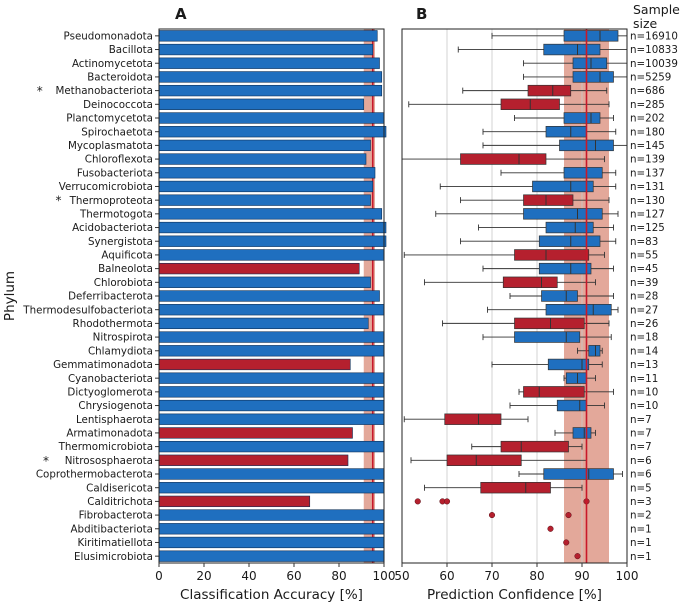 Image resolution: width=681 pixels, height=606 pixels. What do you see at coordinates (647, 105) in the screenshot?
I see `sample-size-label: n=285` at bounding box center [647, 105].